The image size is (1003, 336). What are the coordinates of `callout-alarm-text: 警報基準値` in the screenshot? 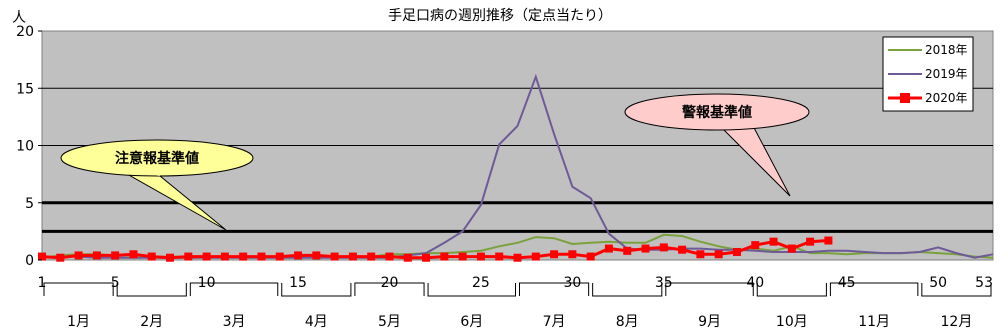 It's located at (717, 112).